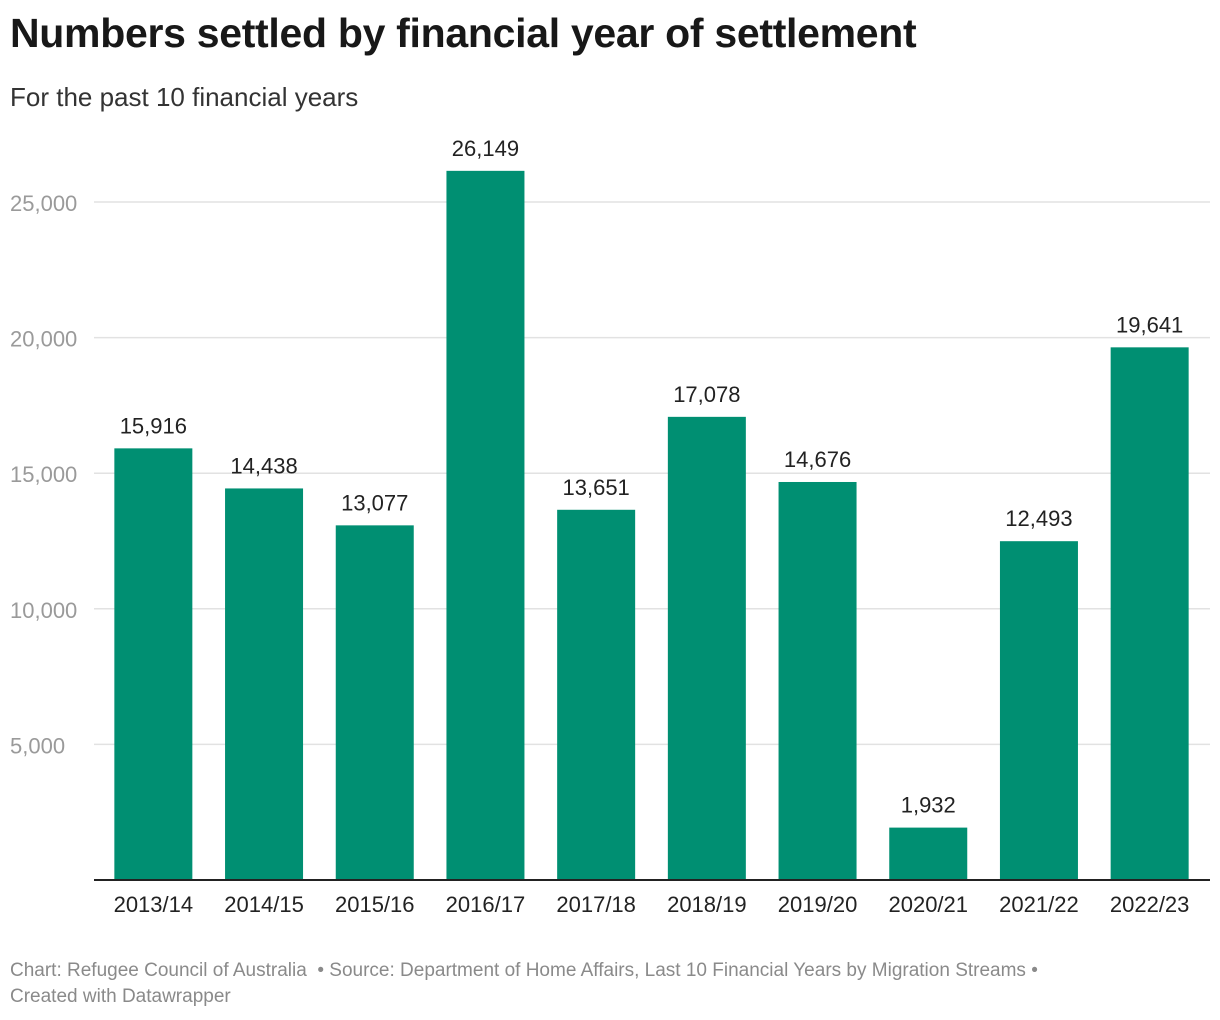 This screenshot has width=1220, height=1020. I want to click on bar-value-label: 14,438, so click(263, 465).